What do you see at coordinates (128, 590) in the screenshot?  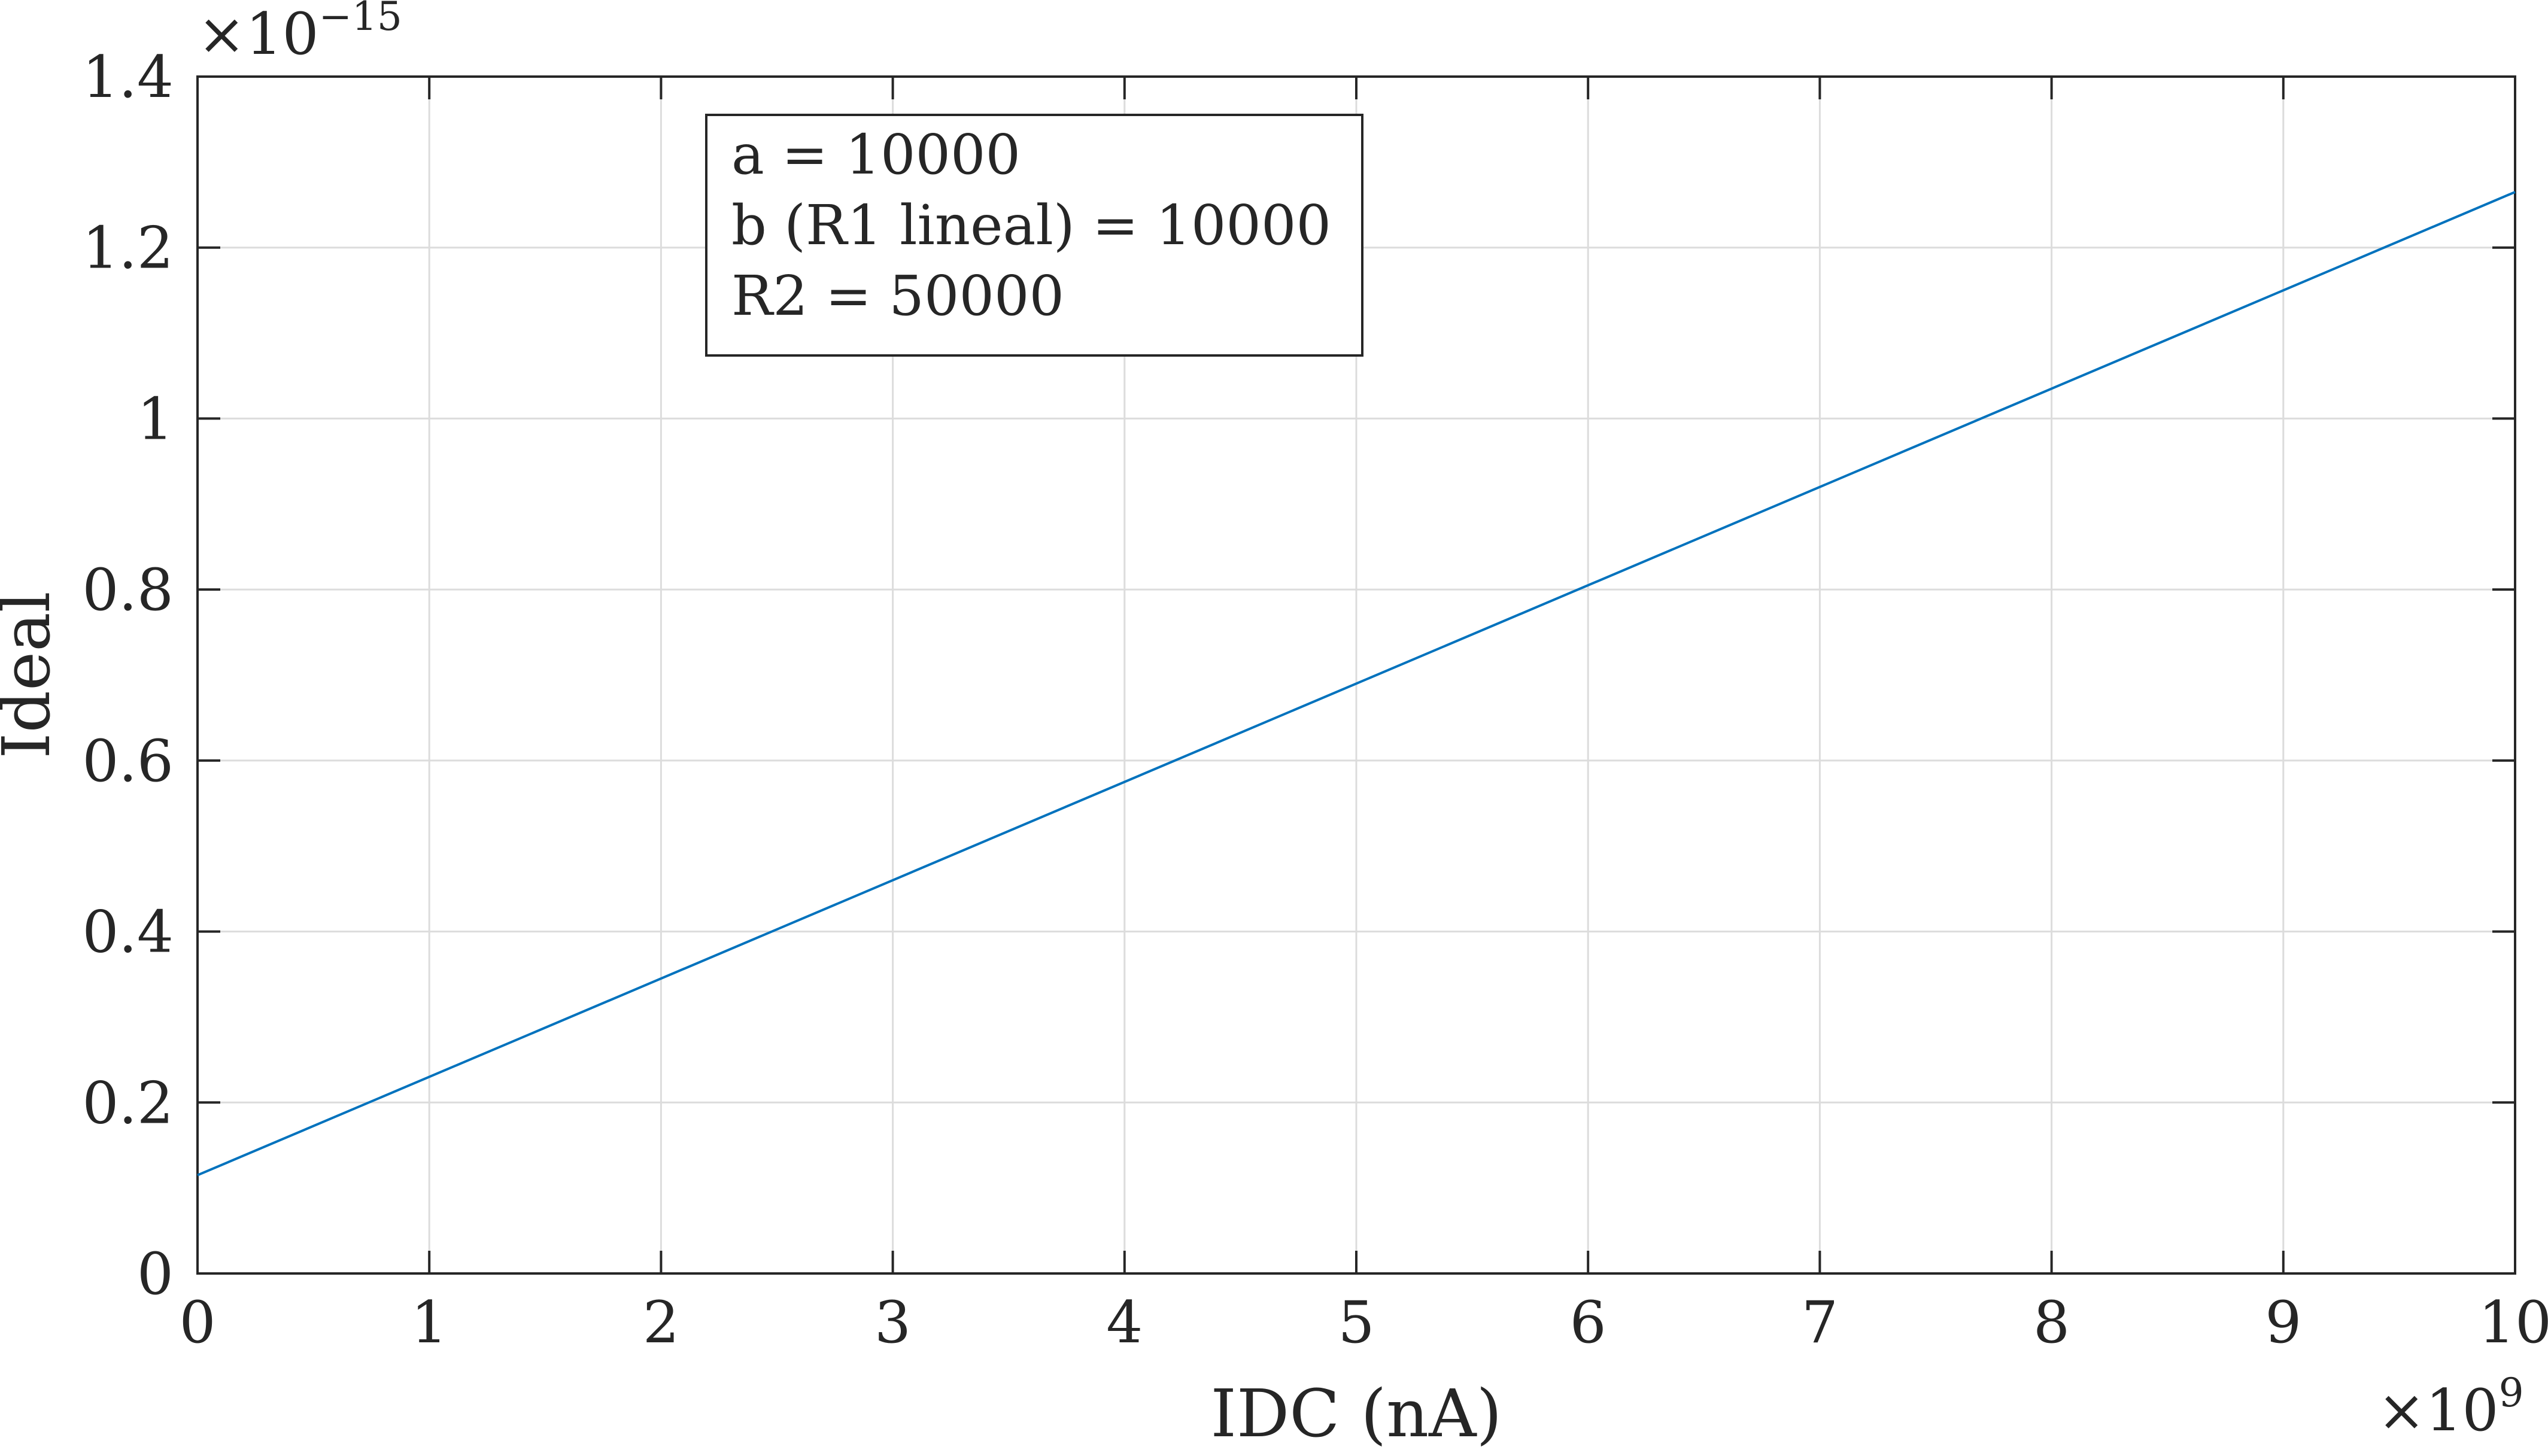 I see `y-tick-label: 0.8` at bounding box center [128, 590].